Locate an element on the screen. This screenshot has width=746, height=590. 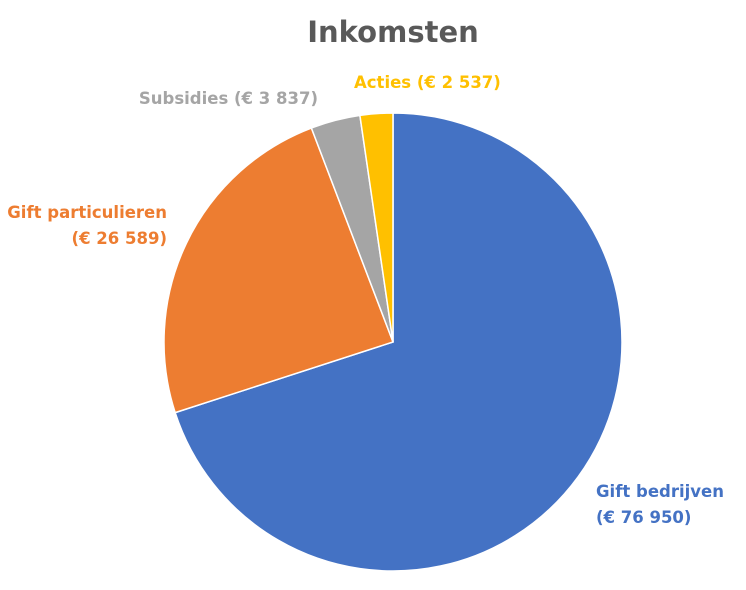
chart-title: Inkomsten is located at coordinates (393, 32).